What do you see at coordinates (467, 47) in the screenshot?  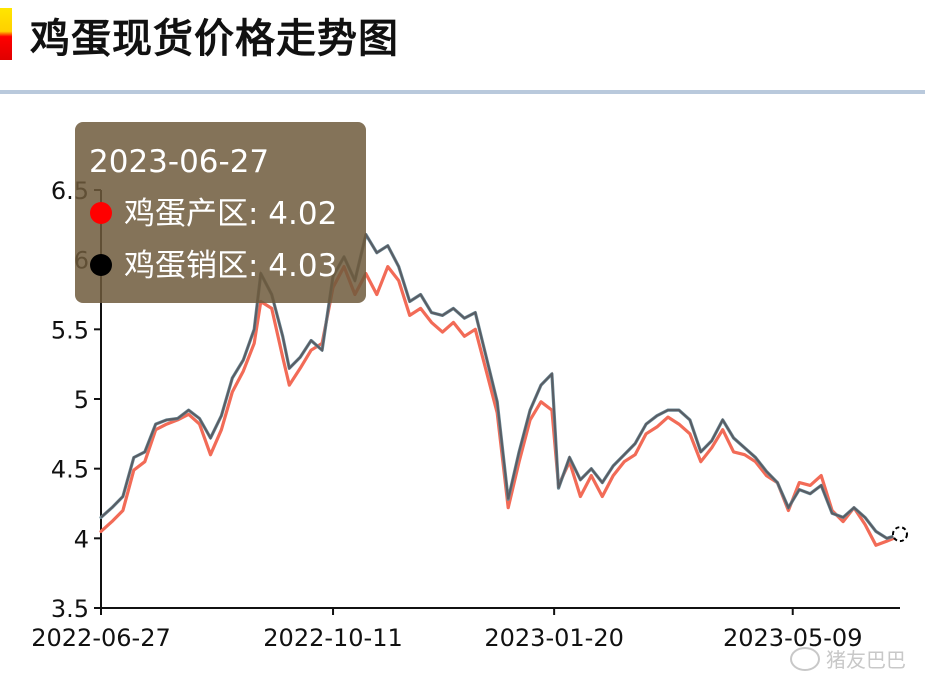 I see `title-bar: 鸡蛋现货价格走势图` at bounding box center [467, 47].